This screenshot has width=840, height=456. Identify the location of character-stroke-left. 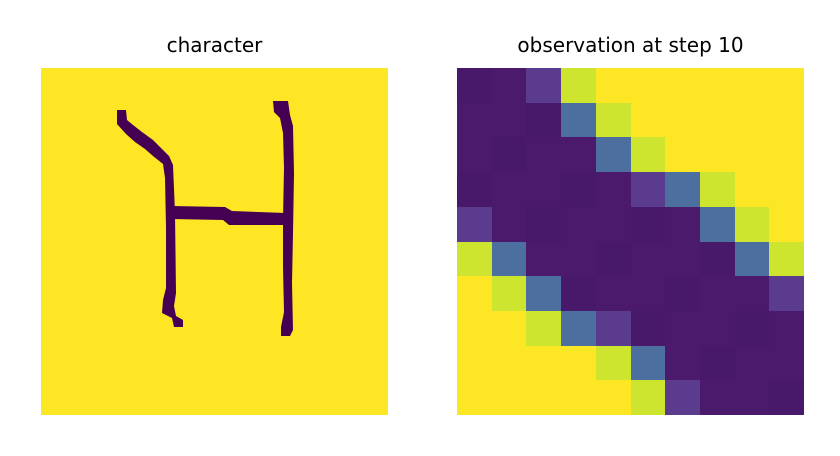
(150, 218).